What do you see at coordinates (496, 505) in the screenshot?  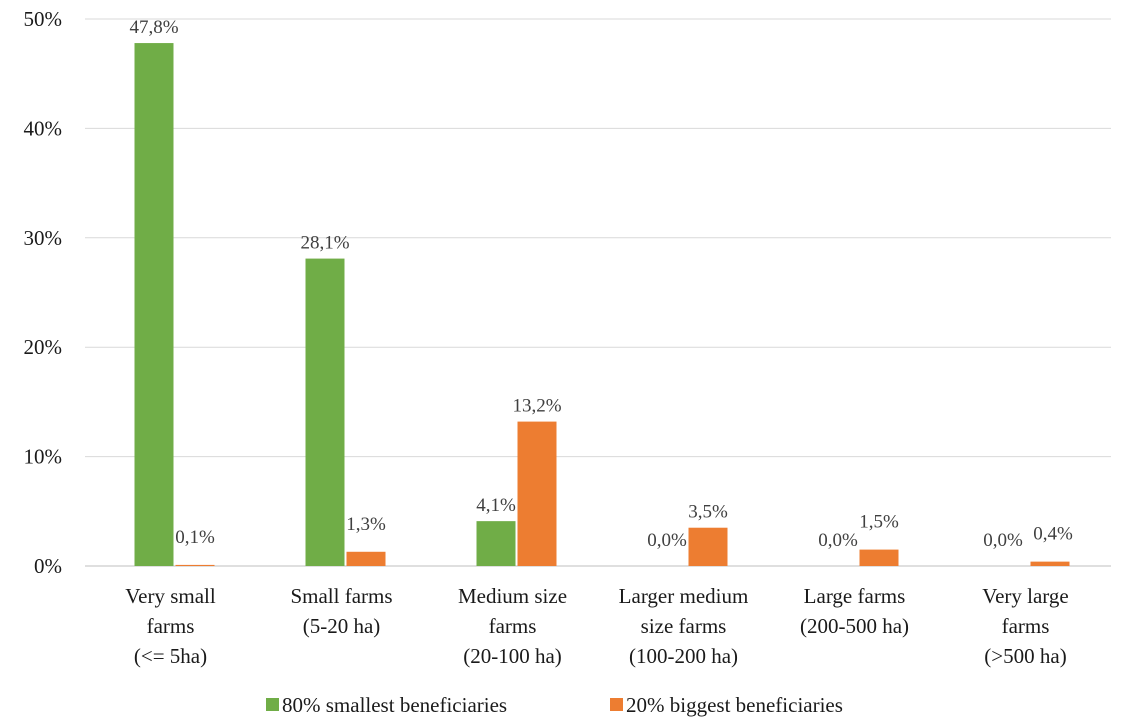 I see `data-label: 4,1%` at bounding box center [496, 505].